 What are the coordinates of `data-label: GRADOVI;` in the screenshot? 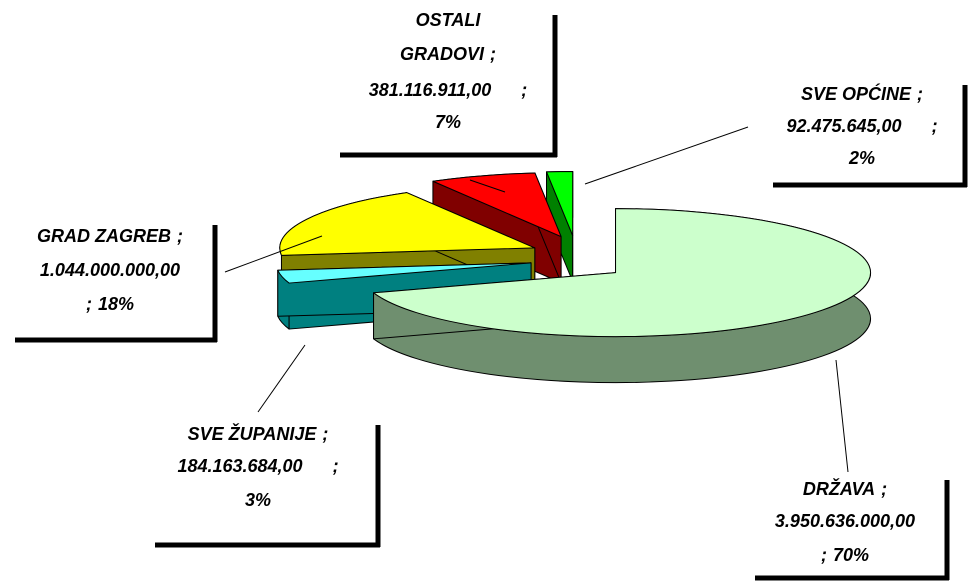 It's located at (448, 54).